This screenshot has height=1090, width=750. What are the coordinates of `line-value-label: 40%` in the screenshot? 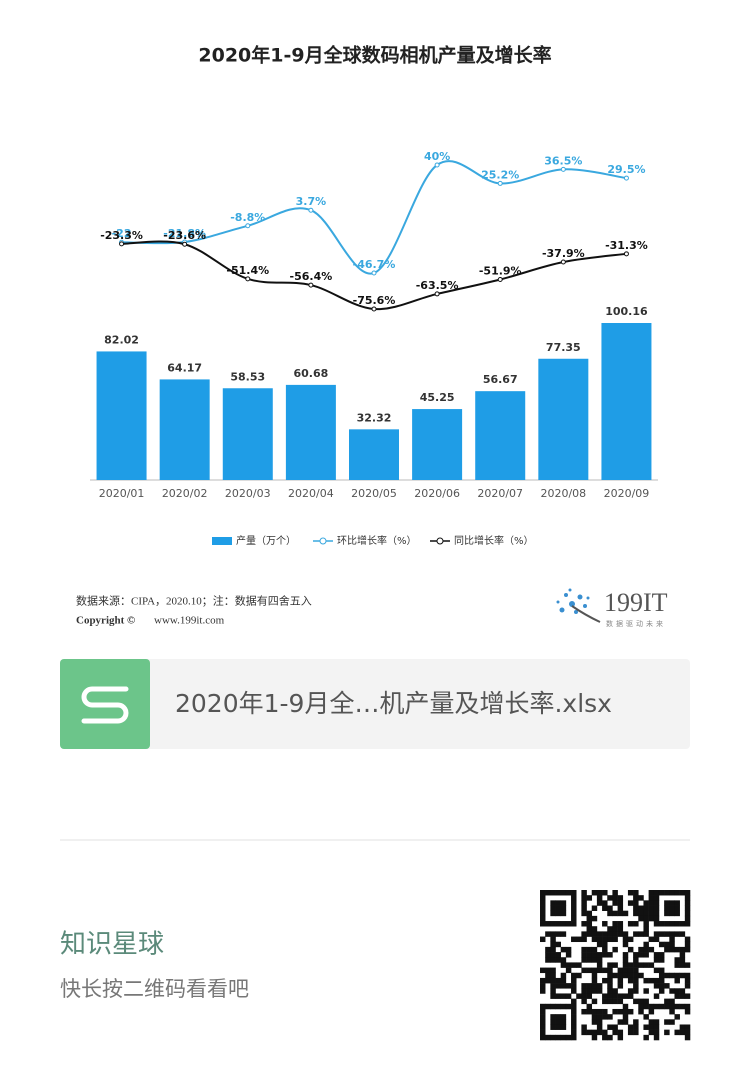 It's located at (437, 156).